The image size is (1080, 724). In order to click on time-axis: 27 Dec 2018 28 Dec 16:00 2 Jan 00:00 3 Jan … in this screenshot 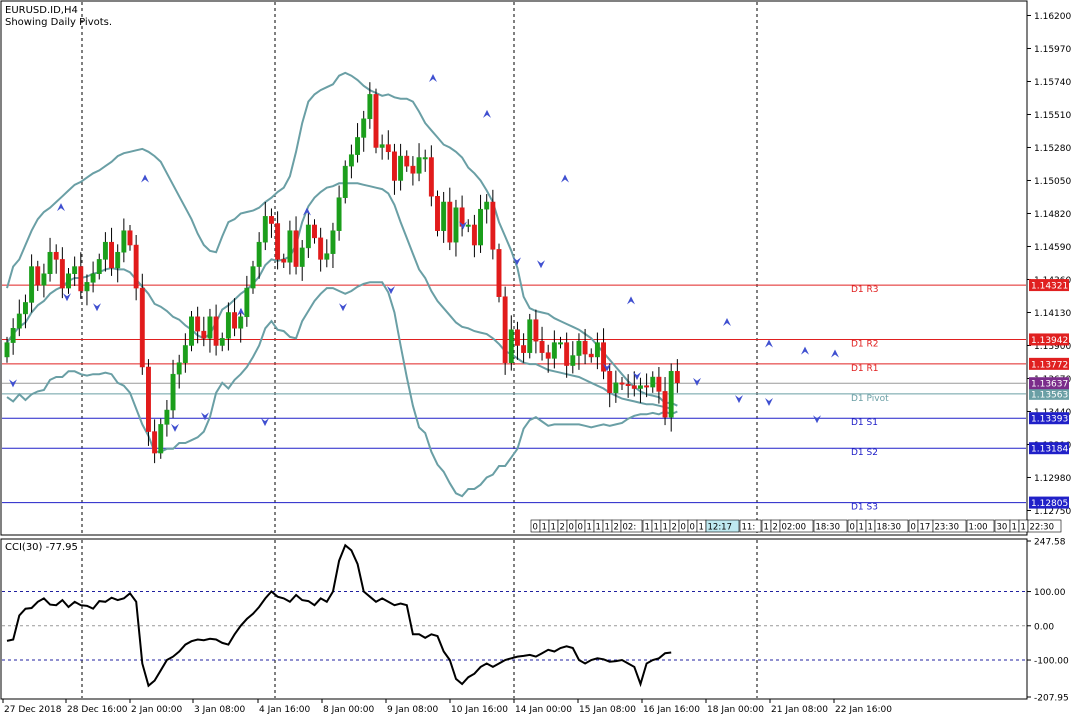, I will do `click(447, 707)`.